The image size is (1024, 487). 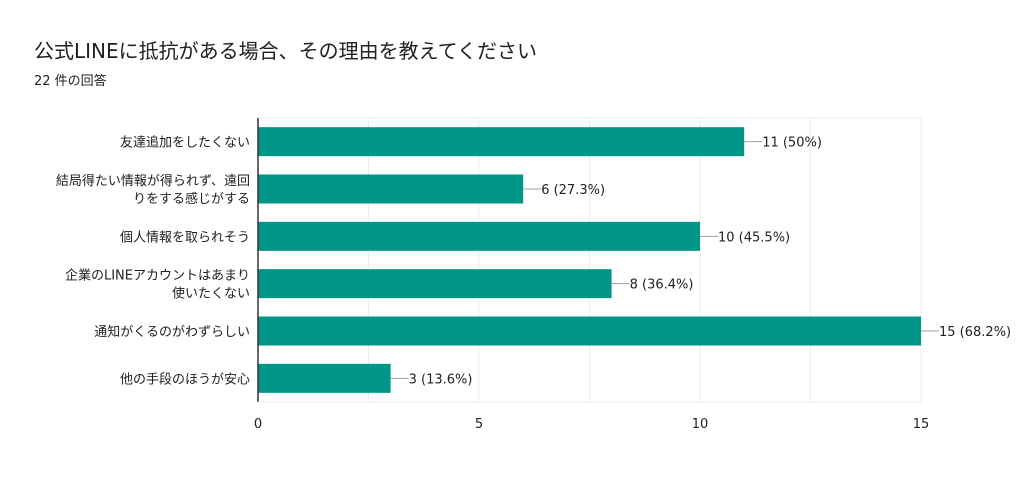 What do you see at coordinates (211, 294) in the screenshot?
I see `category-label: 使いたくない` at bounding box center [211, 294].